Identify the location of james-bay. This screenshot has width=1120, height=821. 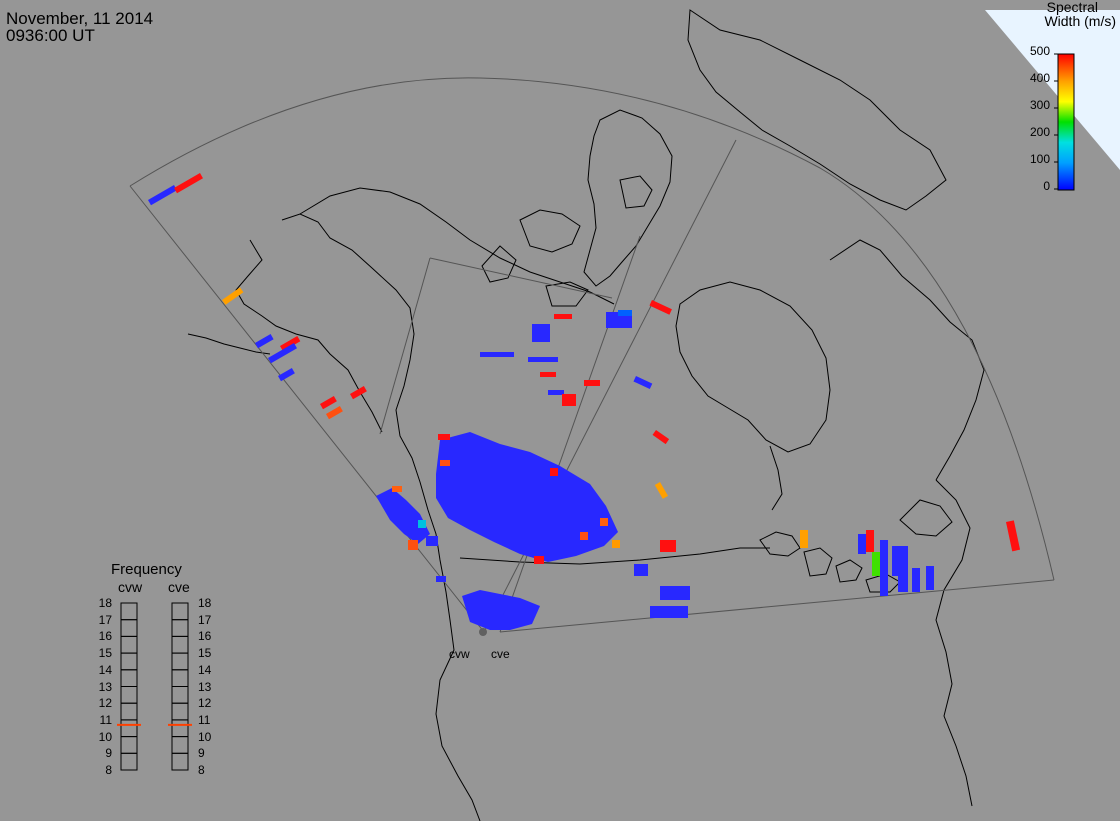
(776, 478).